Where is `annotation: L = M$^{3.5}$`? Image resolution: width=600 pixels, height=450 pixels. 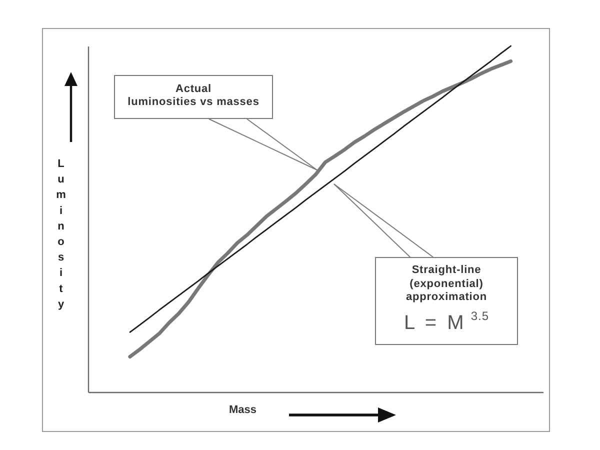
annotation: L = M$^{3.5}$ is located at coordinates (446, 322).